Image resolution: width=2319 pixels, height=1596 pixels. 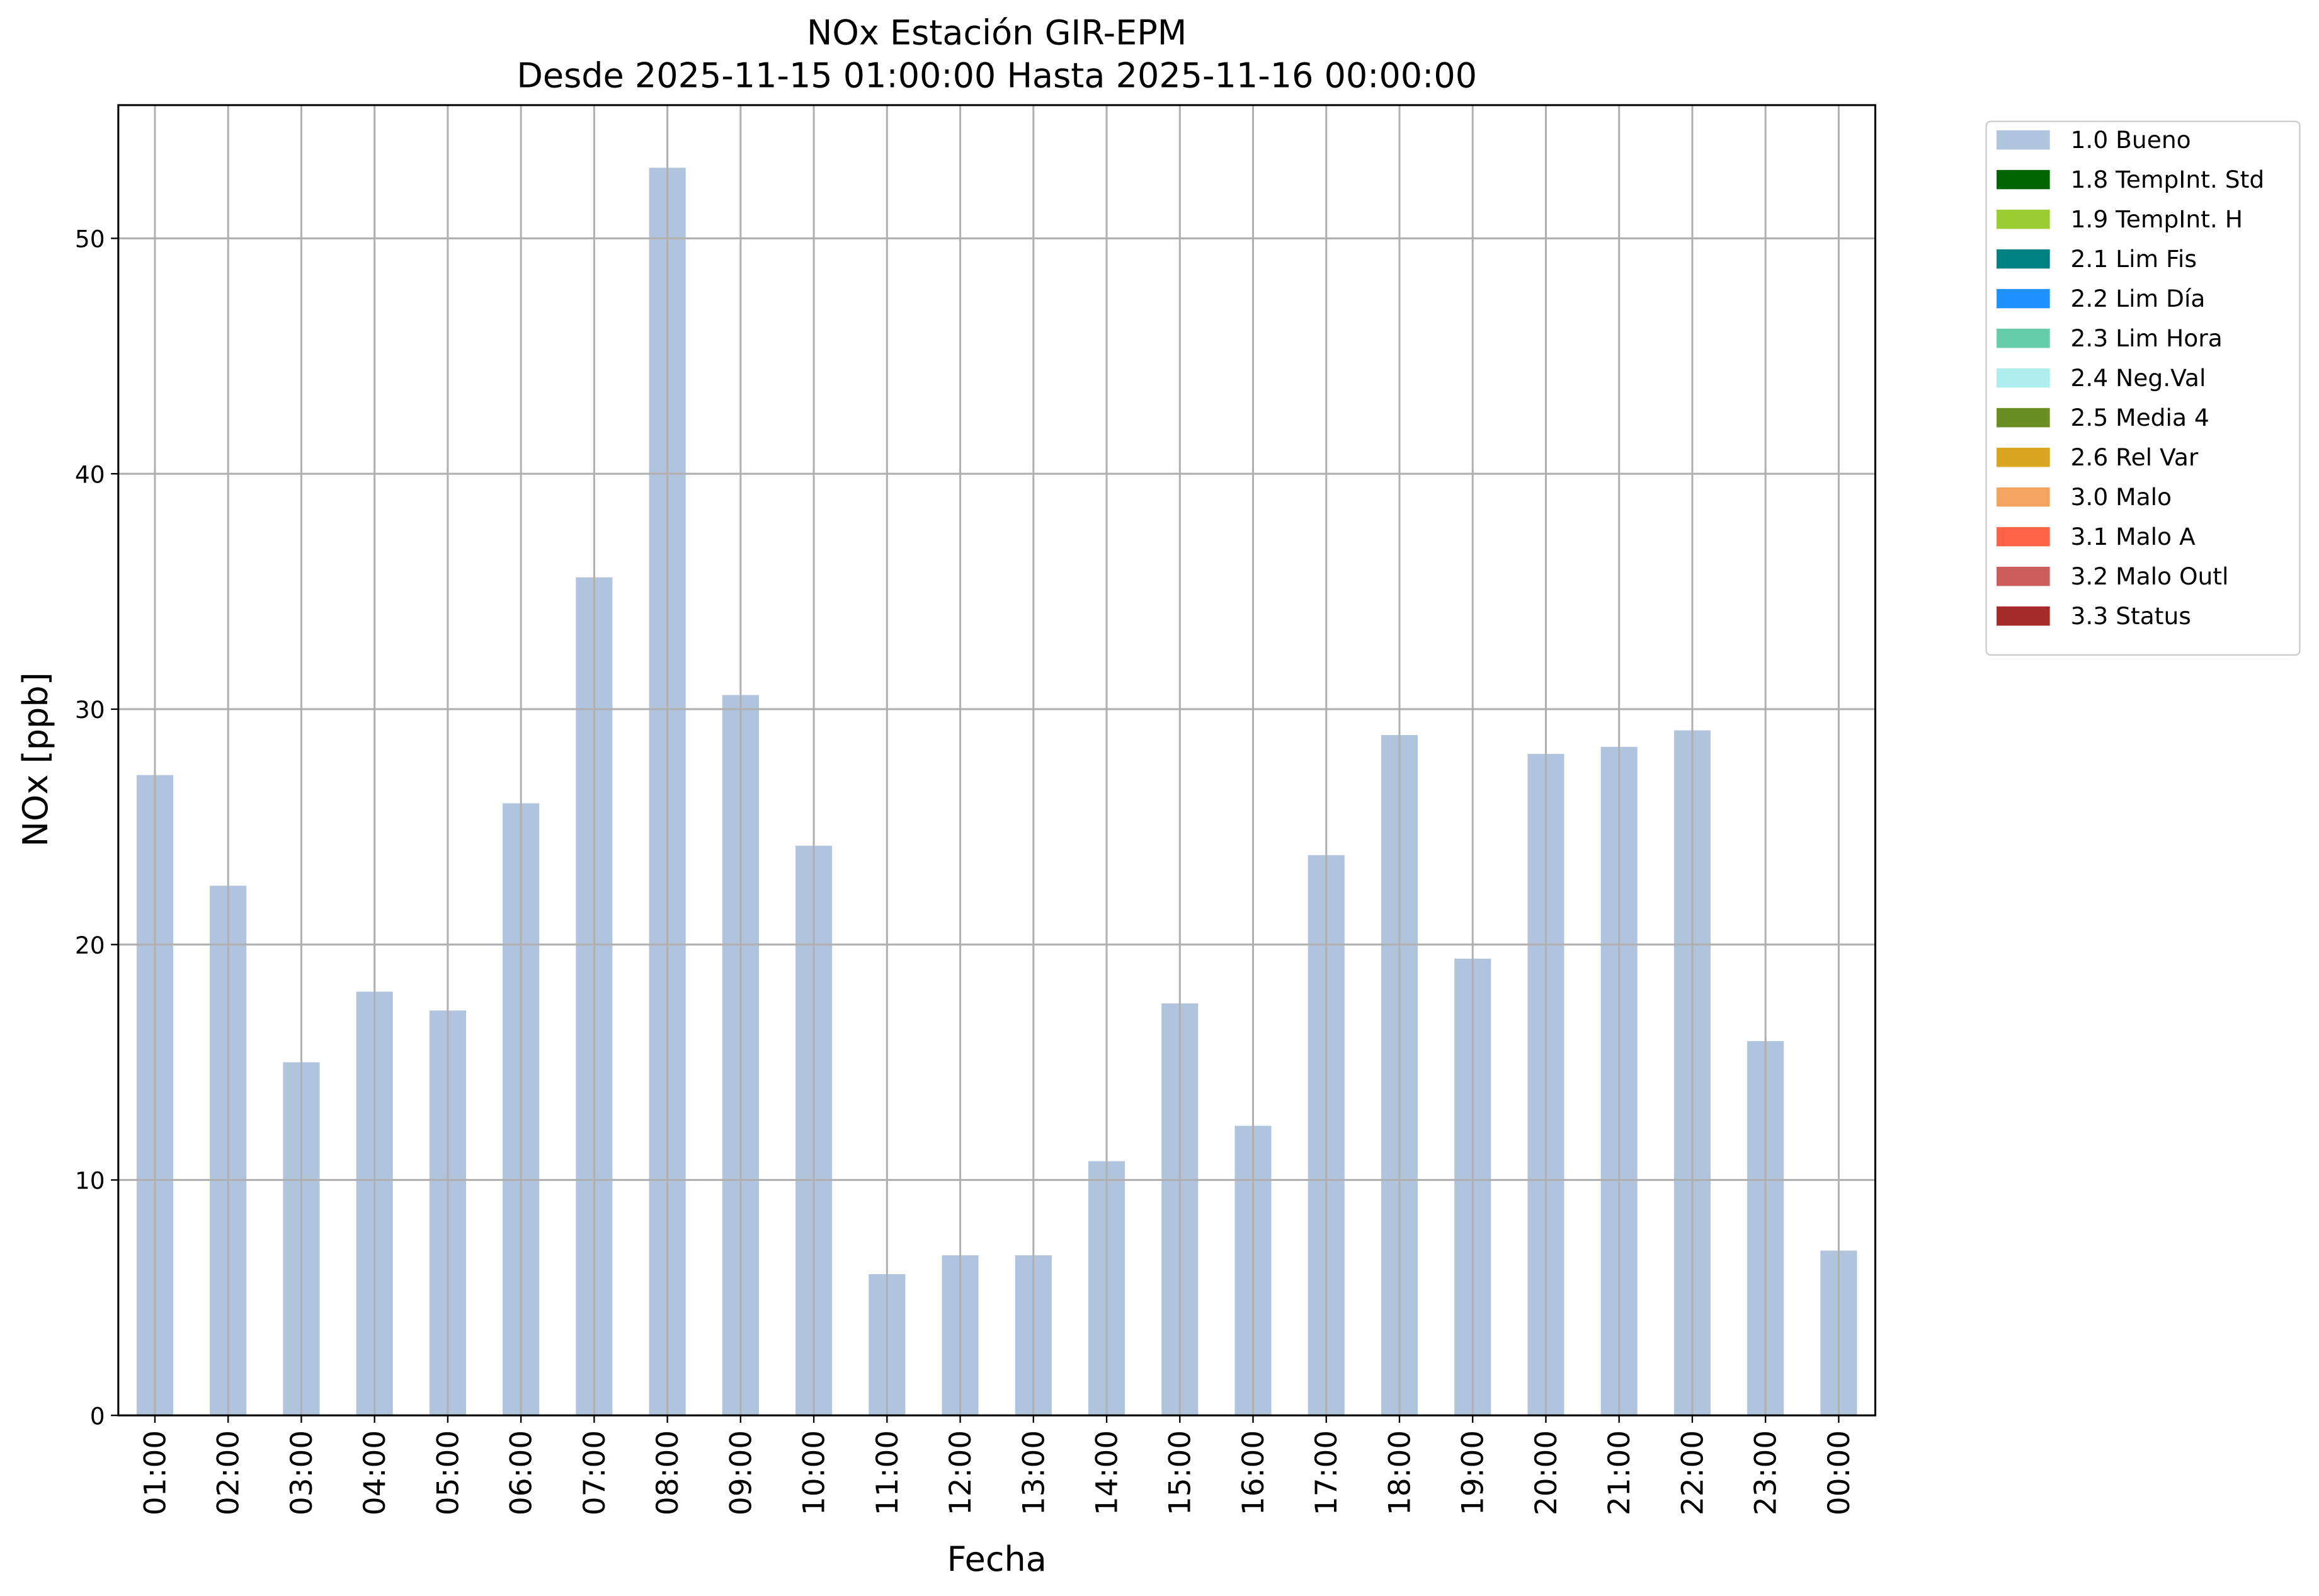 What do you see at coordinates (1473, 1472) in the screenshot?
I see `x-tick-label: 19:00` at bounding box center [1473, 1472].